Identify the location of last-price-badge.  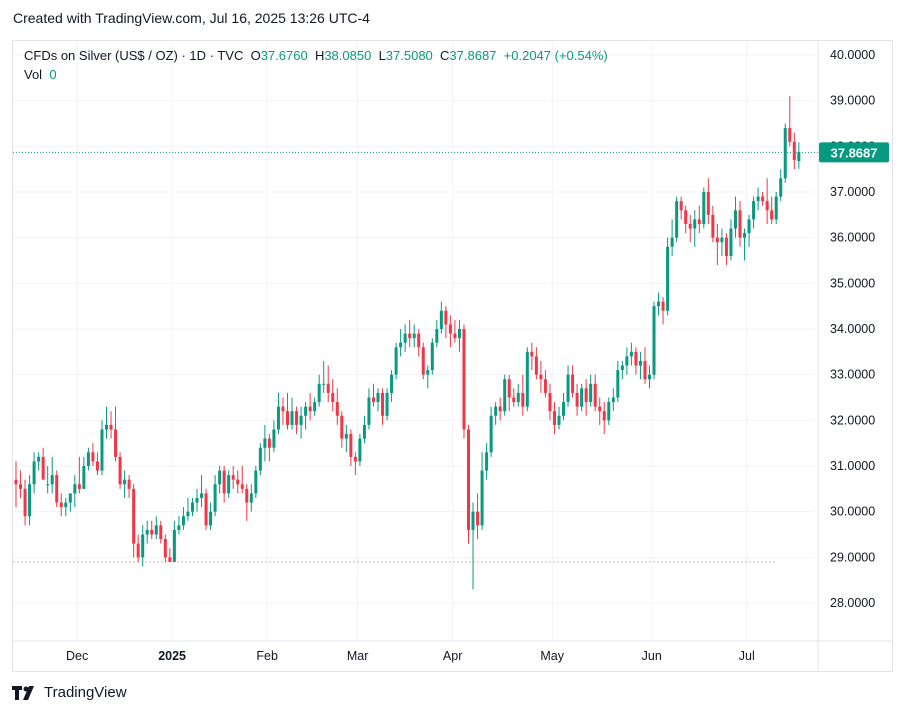
(854, 152).